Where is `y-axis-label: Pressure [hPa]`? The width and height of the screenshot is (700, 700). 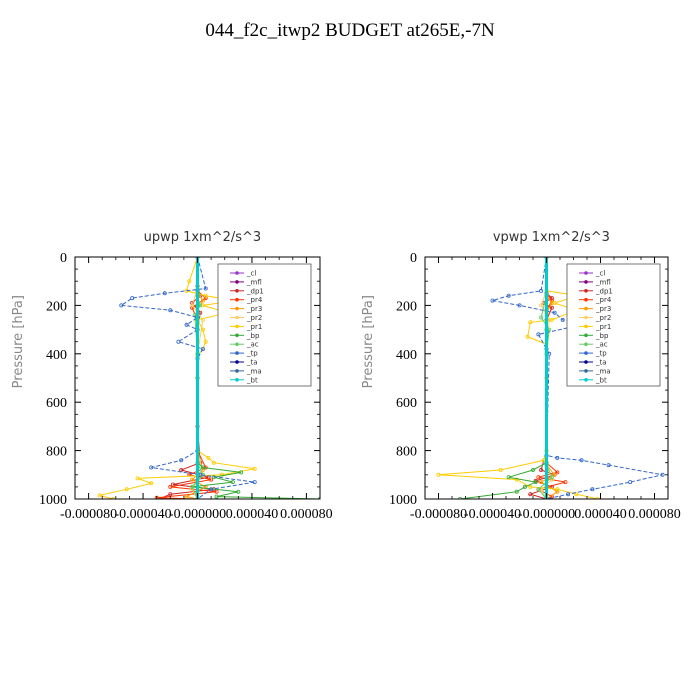
y-axis-label: Pressure [hPa] is located at coordinates (18, 341).